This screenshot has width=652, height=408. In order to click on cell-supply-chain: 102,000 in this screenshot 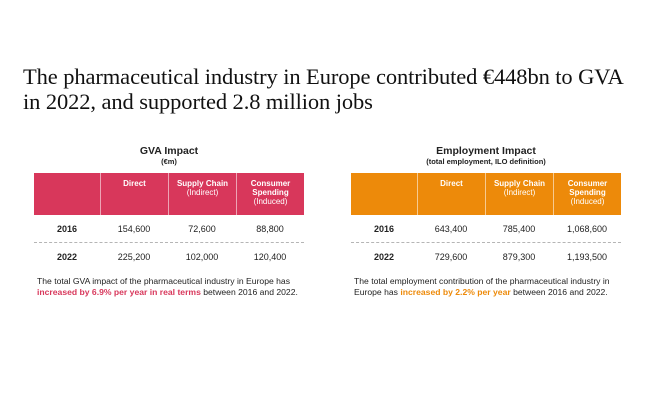, I will do `click(202, 256)`.